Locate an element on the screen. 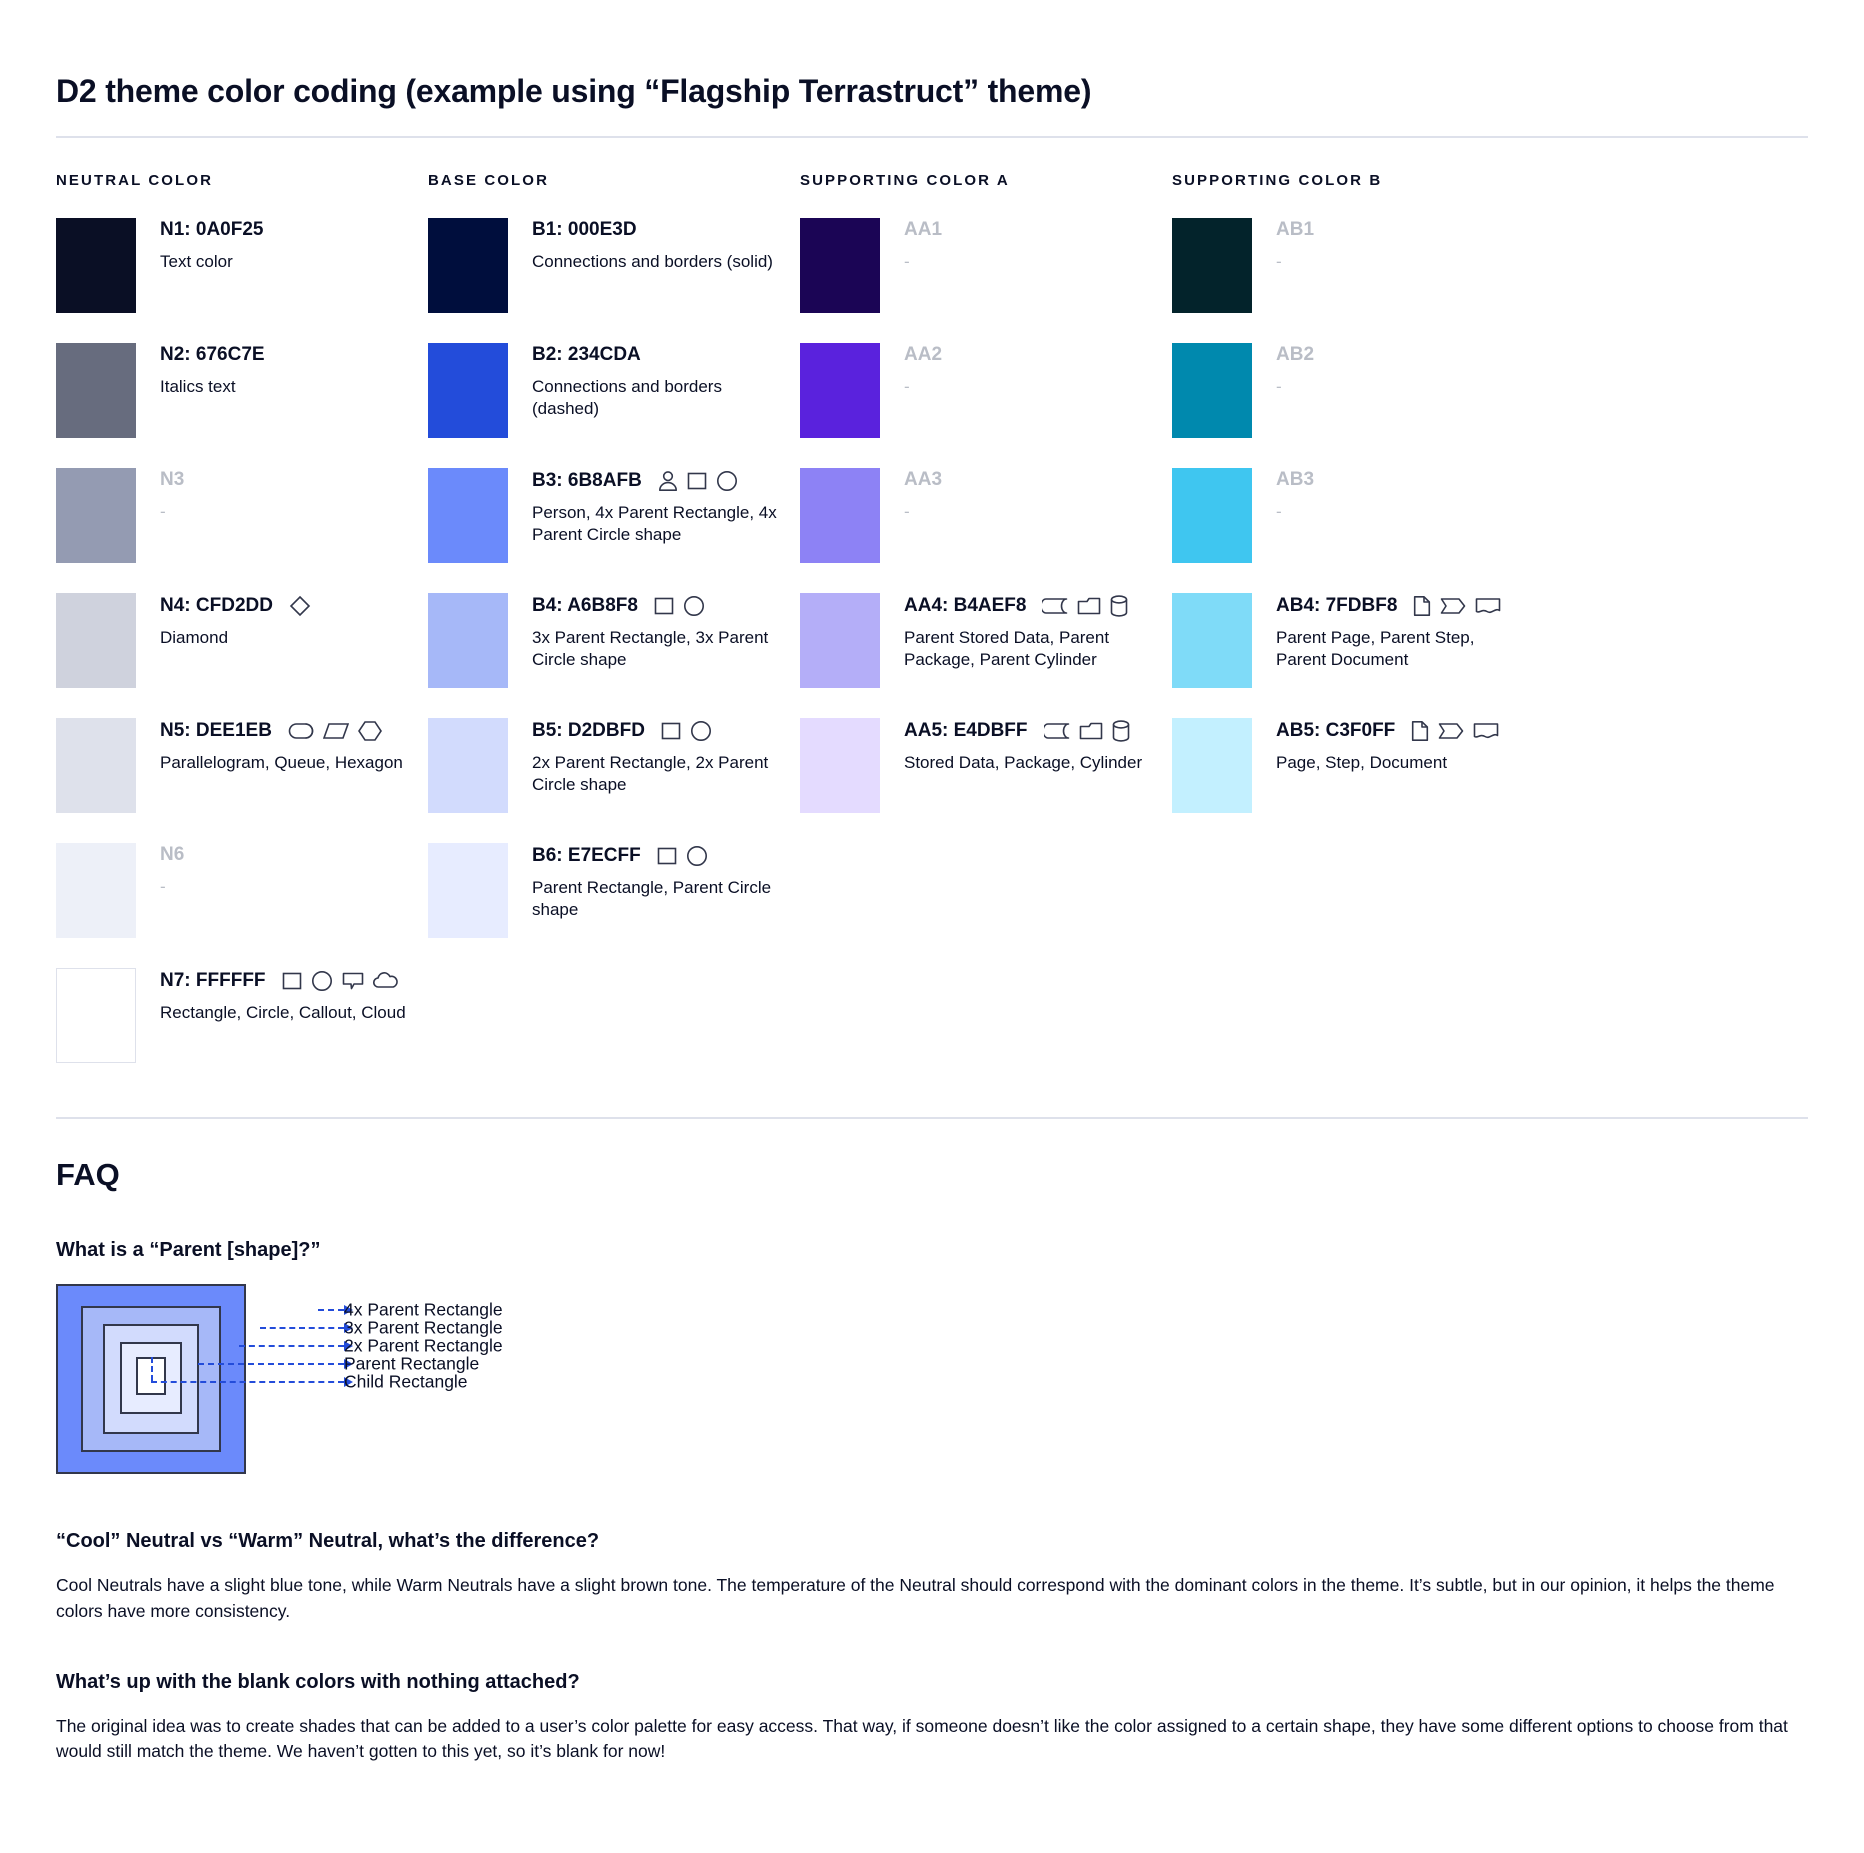  swatch-label: AB3 is located at coordinates (1295, 480).